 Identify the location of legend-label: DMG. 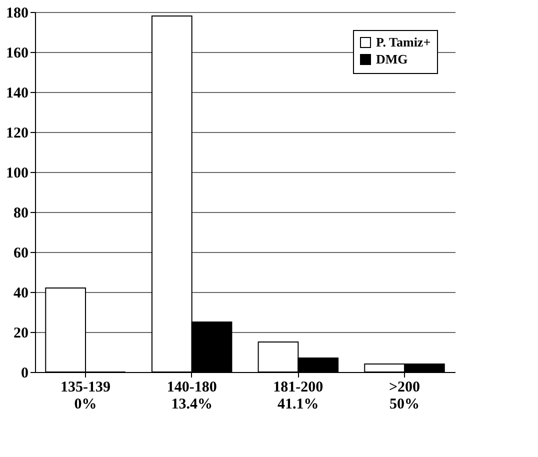
(392, 59).